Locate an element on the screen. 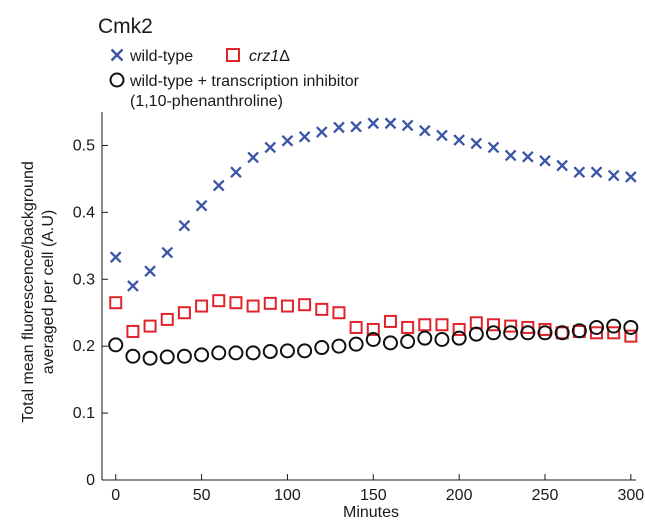  legend-label-inhibitor: wild-type + transcription inhibitor is located at coordinates (244, 81).